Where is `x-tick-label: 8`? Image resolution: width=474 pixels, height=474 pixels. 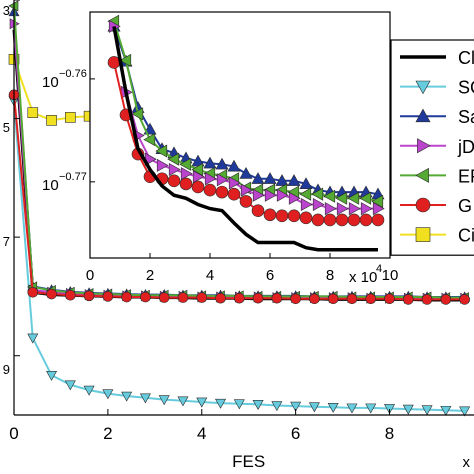 x-tick-label: 8 is located at coordinates (389, 433).